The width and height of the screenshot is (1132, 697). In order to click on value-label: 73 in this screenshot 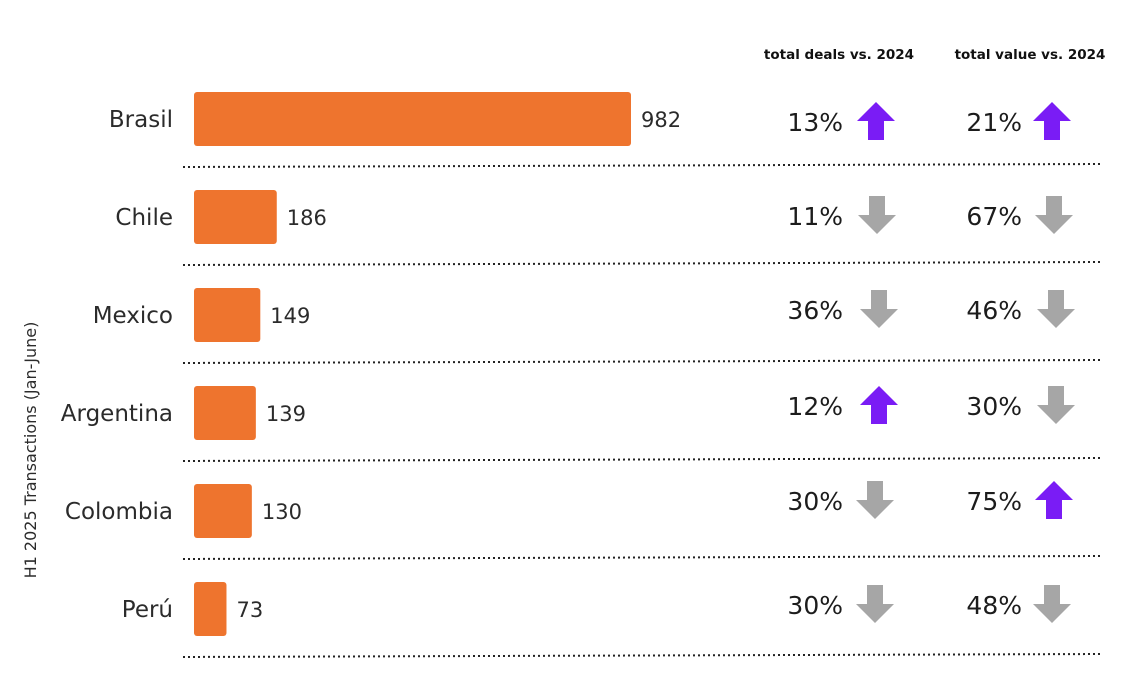, I will do `click(249, 610)`.